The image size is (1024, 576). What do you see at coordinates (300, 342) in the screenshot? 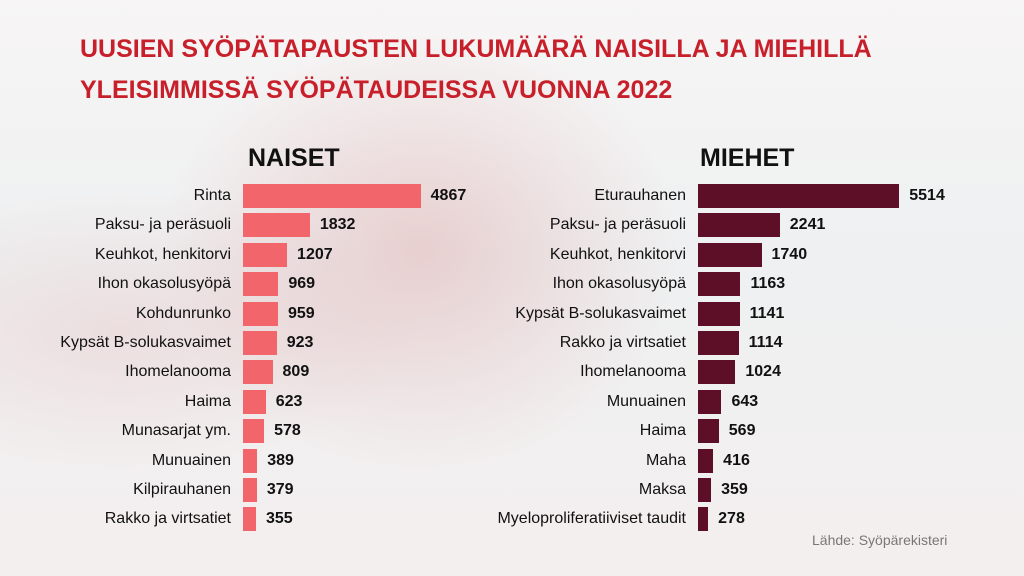
I see `value-label: 923` at bounding box center [300, 342].